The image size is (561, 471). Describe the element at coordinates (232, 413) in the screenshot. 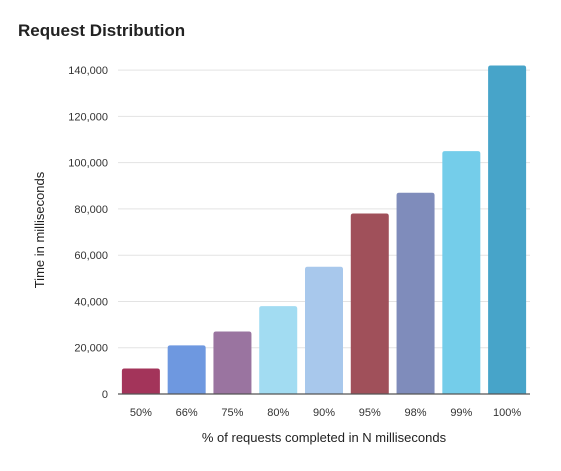

I see `x-tick-label: 75%` at that location.